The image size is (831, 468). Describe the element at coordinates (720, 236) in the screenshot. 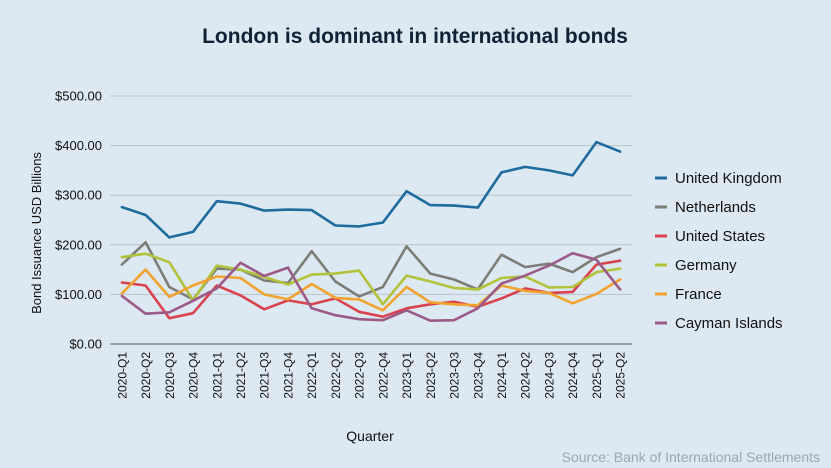

I see `legend-label: United States` at that location.